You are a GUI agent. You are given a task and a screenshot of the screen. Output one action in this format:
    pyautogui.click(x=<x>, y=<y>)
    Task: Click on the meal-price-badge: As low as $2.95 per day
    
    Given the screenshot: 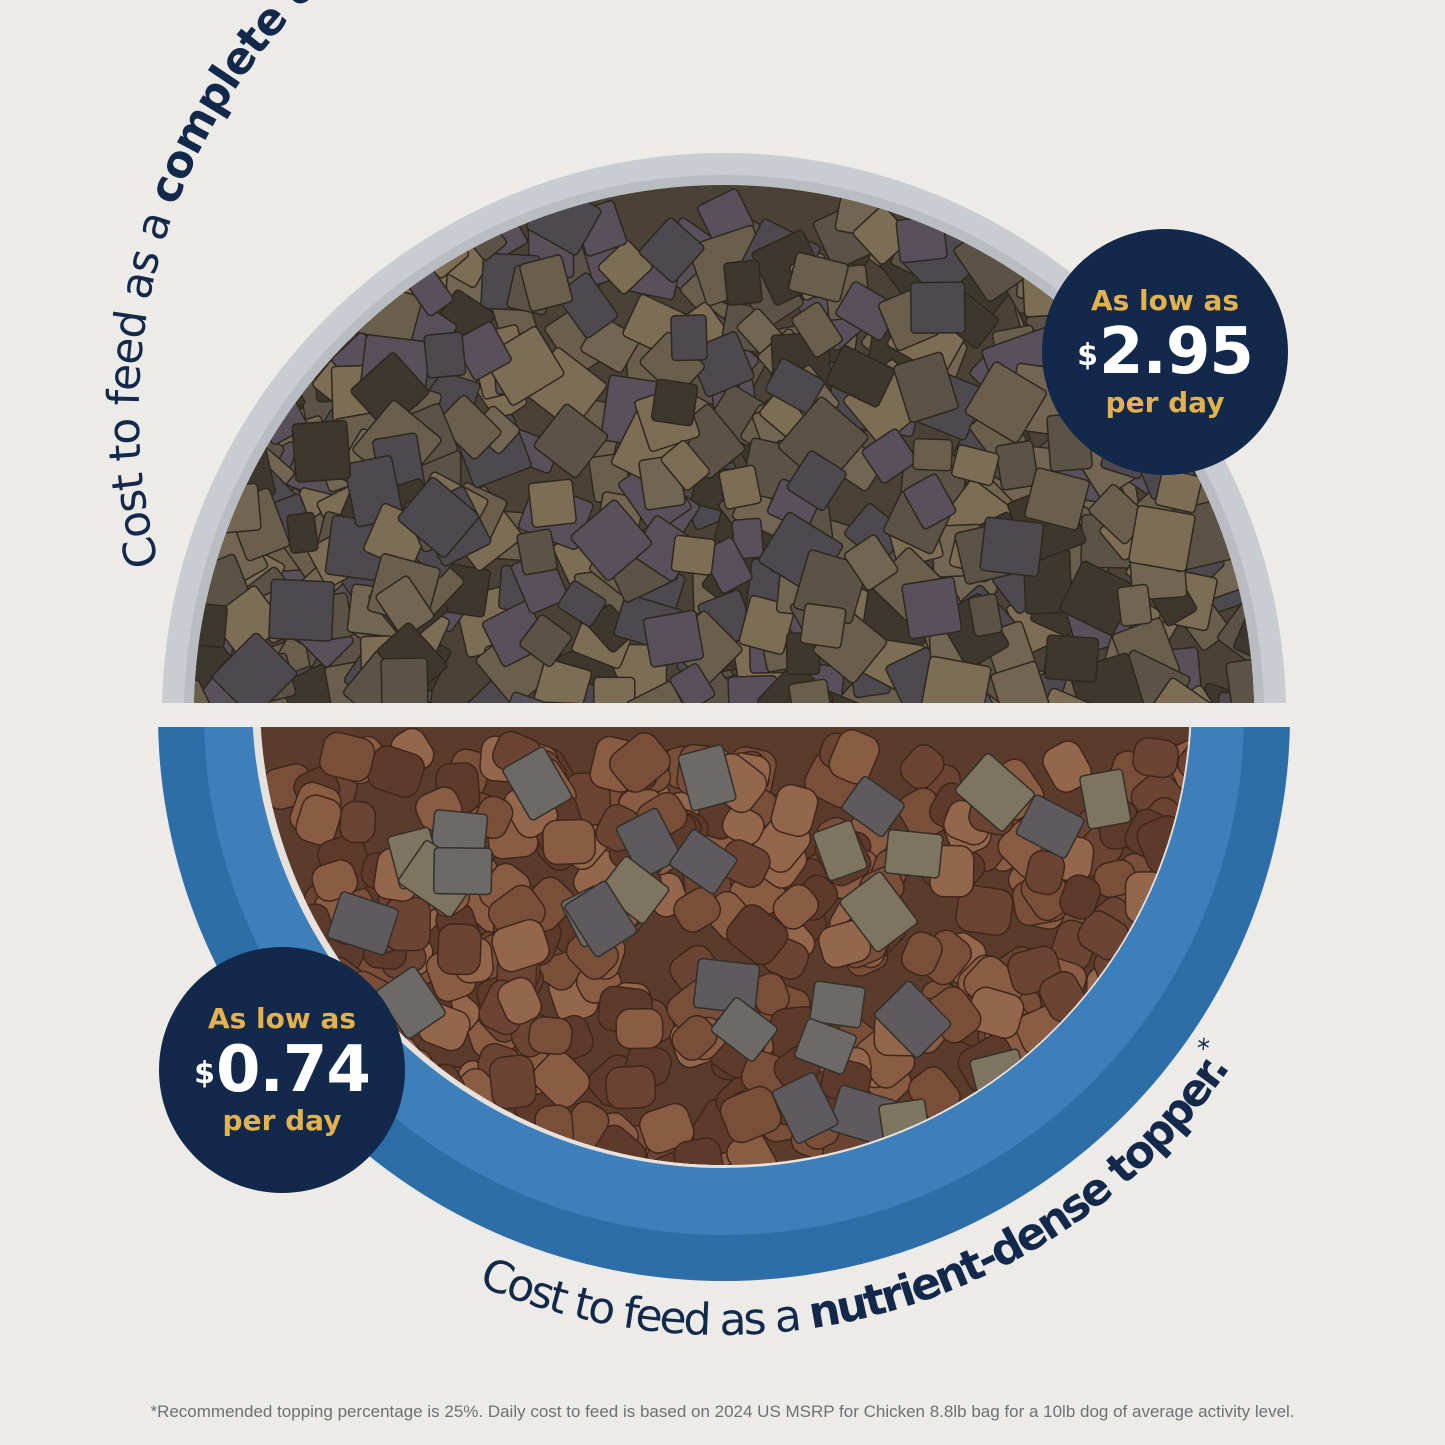 What is the action you would take?
    pyautogui.click(x=1165, y=352)
    